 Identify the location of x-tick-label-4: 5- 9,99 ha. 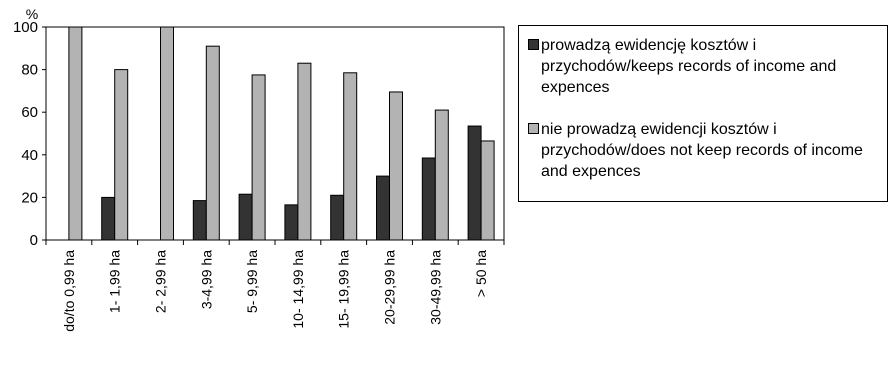
(252, 281).